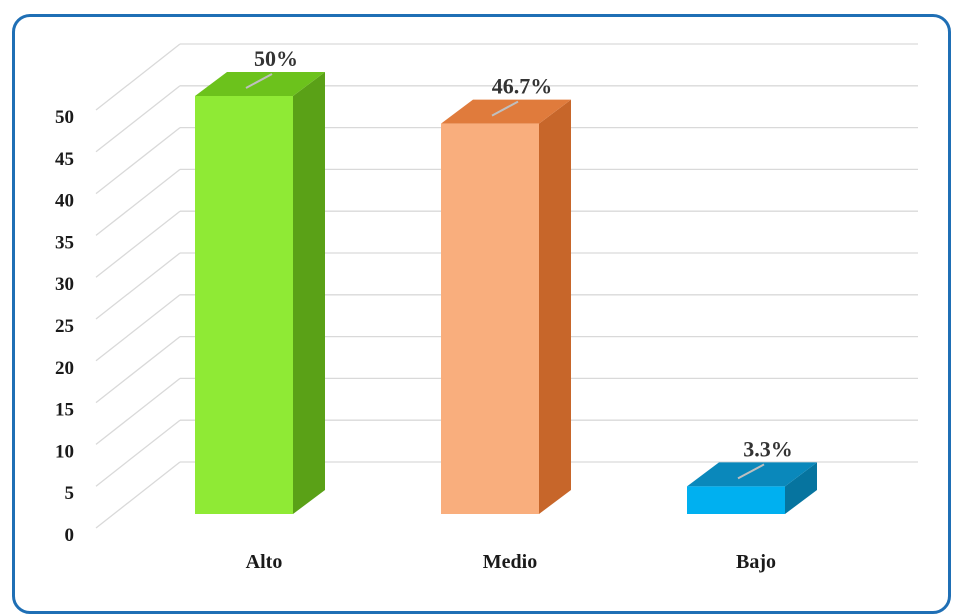 Image resolution: width=961 pixels, height=614 pixels. I want to click on x-category-label: Bajo, so click(756, 562).